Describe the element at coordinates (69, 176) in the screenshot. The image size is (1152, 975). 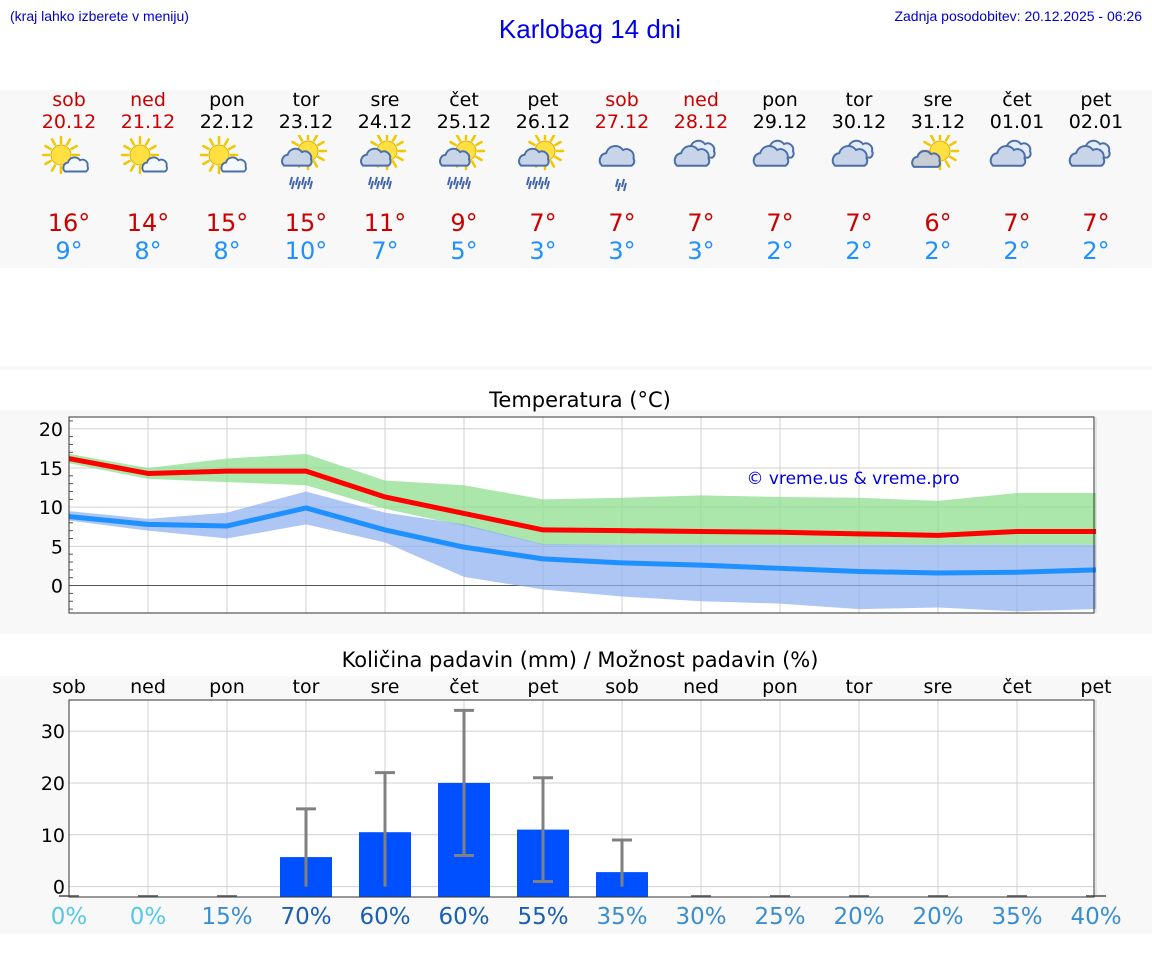
I see `day-column: sob 20.12 16° 9°` at that location.